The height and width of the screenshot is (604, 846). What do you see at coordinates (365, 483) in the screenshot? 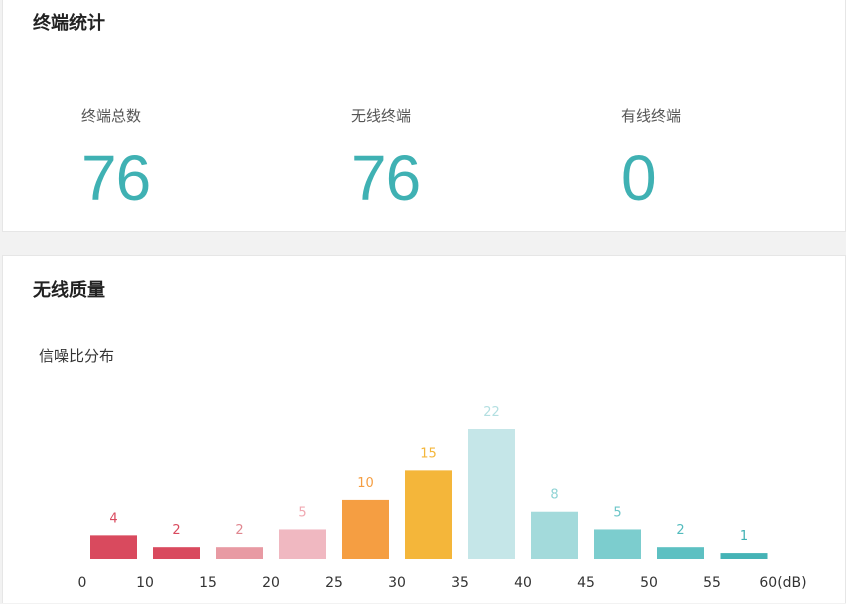
I see `snr-bar-label: 10` at bounding box center [365, 483].